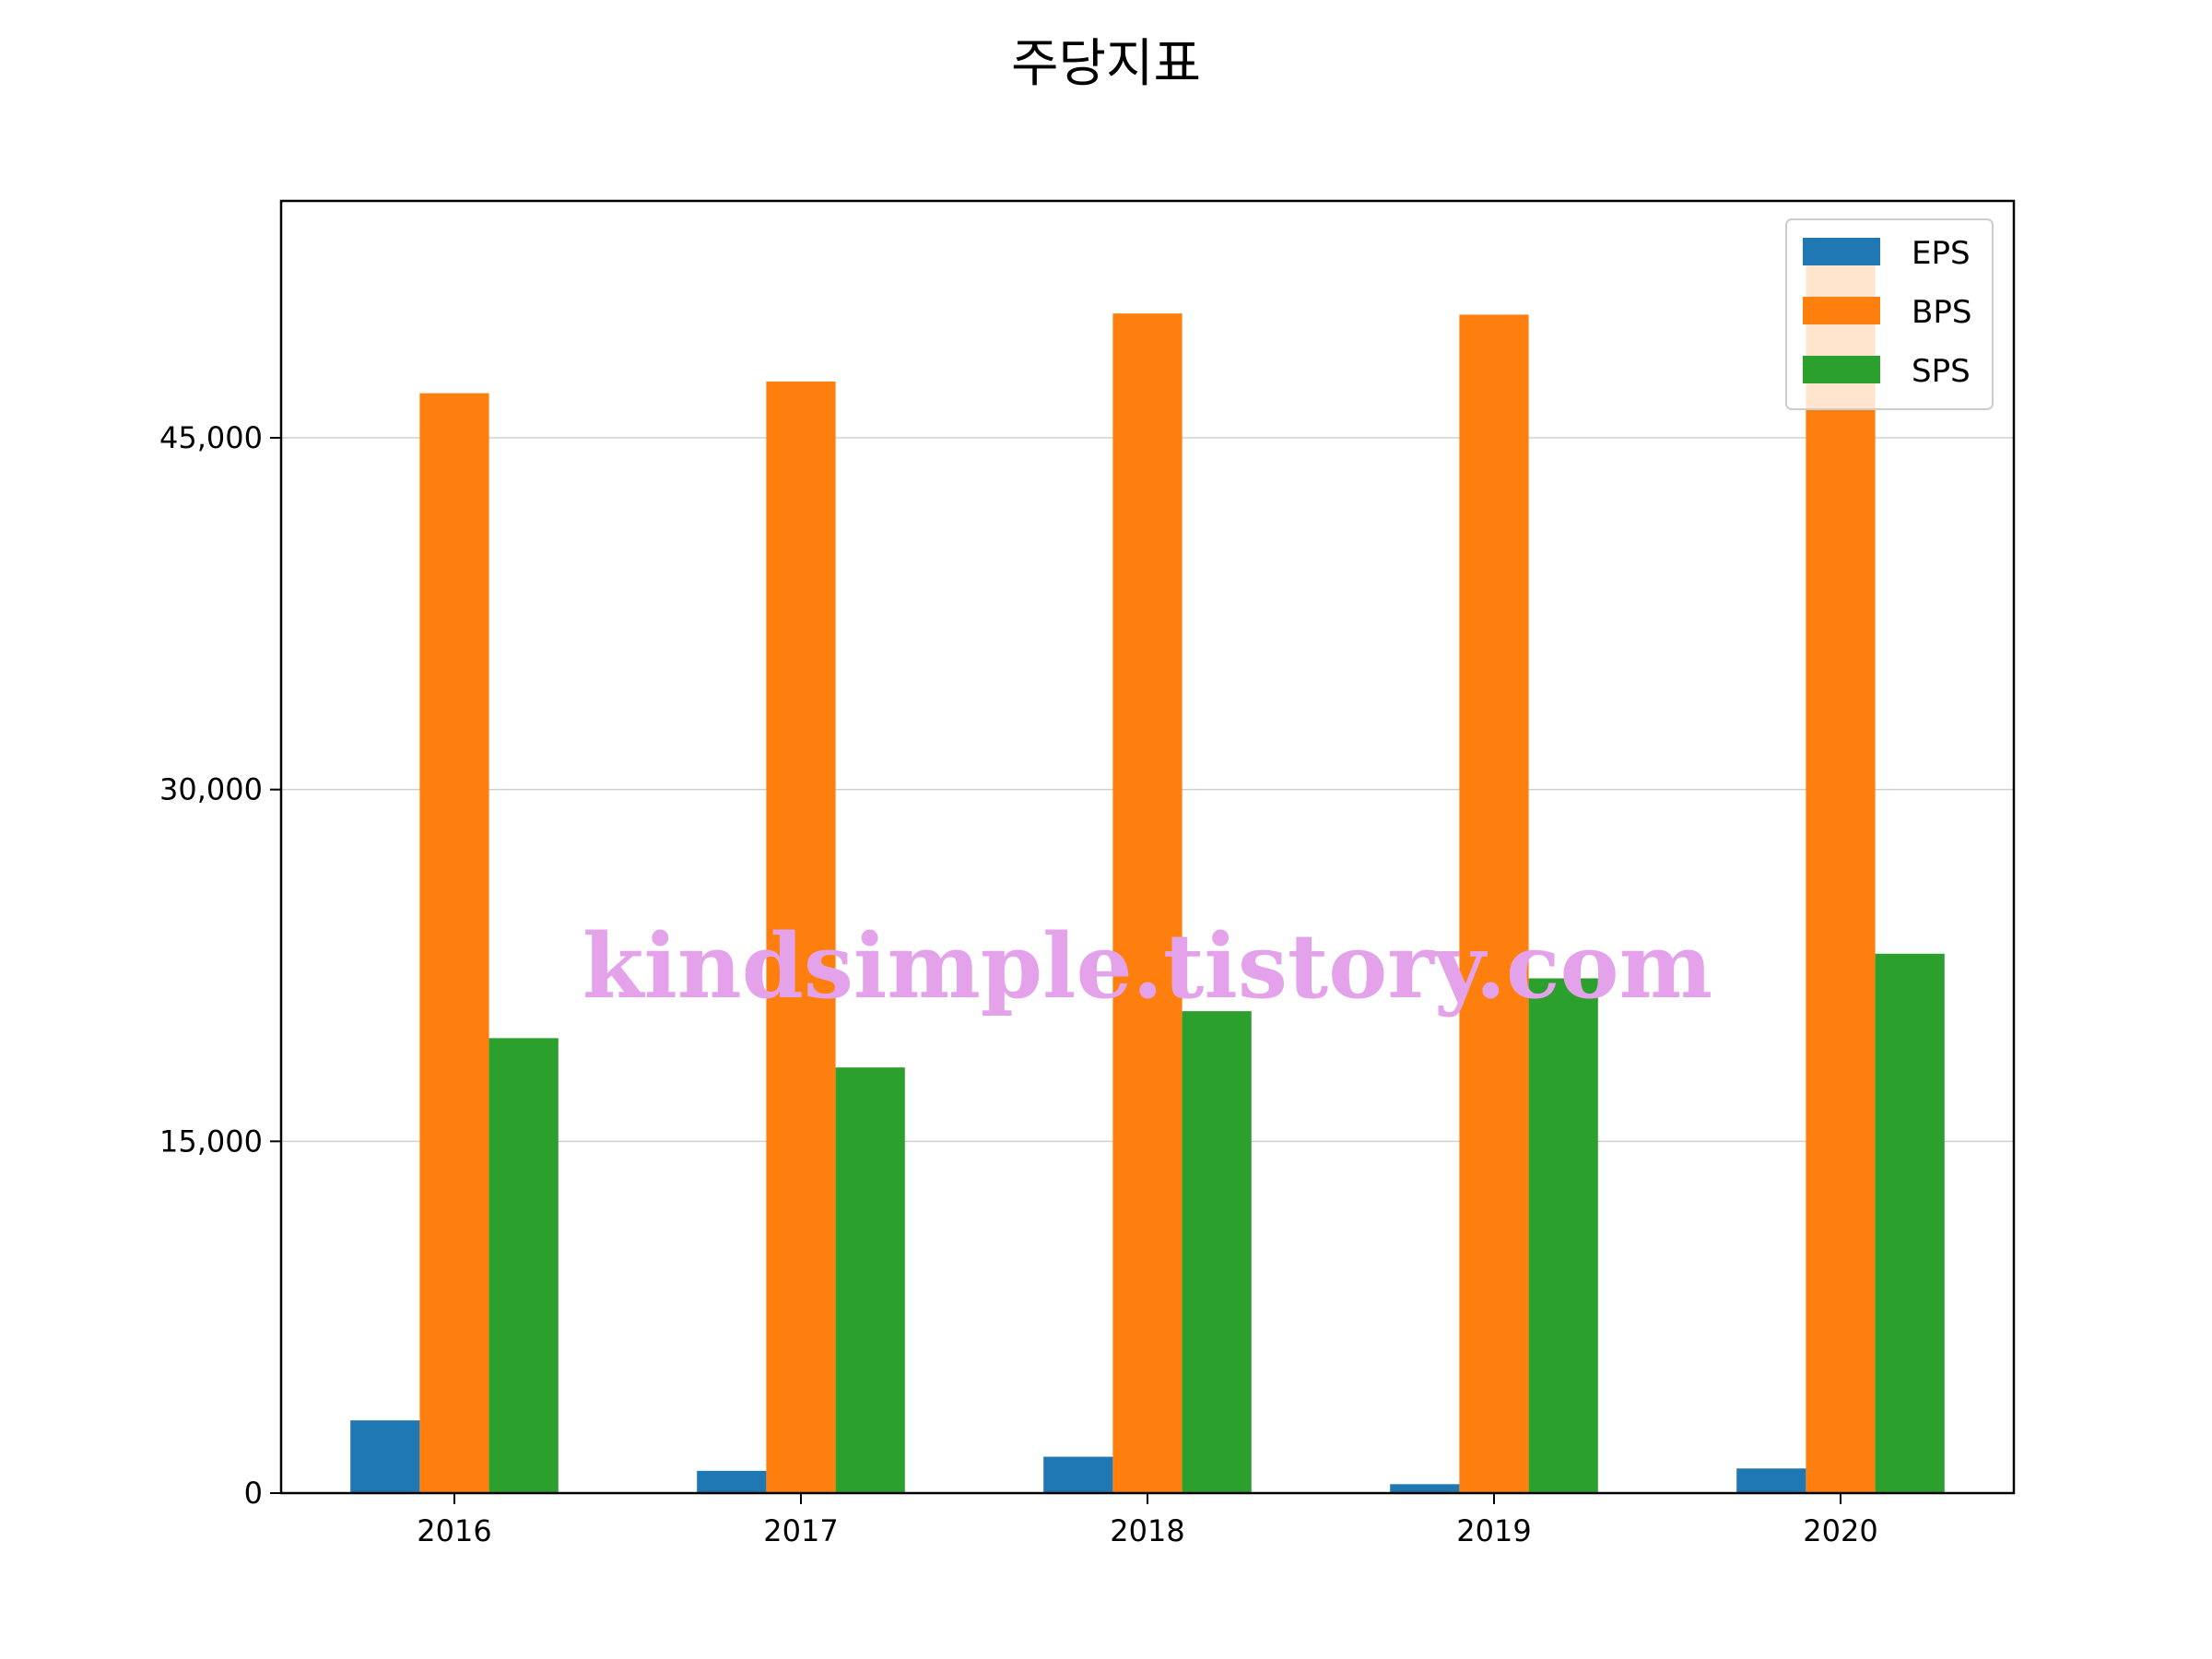 The width and height of the screenshot is (2212, 1659). I want to click on x-tick-label: 2016, so click(454, 1530).